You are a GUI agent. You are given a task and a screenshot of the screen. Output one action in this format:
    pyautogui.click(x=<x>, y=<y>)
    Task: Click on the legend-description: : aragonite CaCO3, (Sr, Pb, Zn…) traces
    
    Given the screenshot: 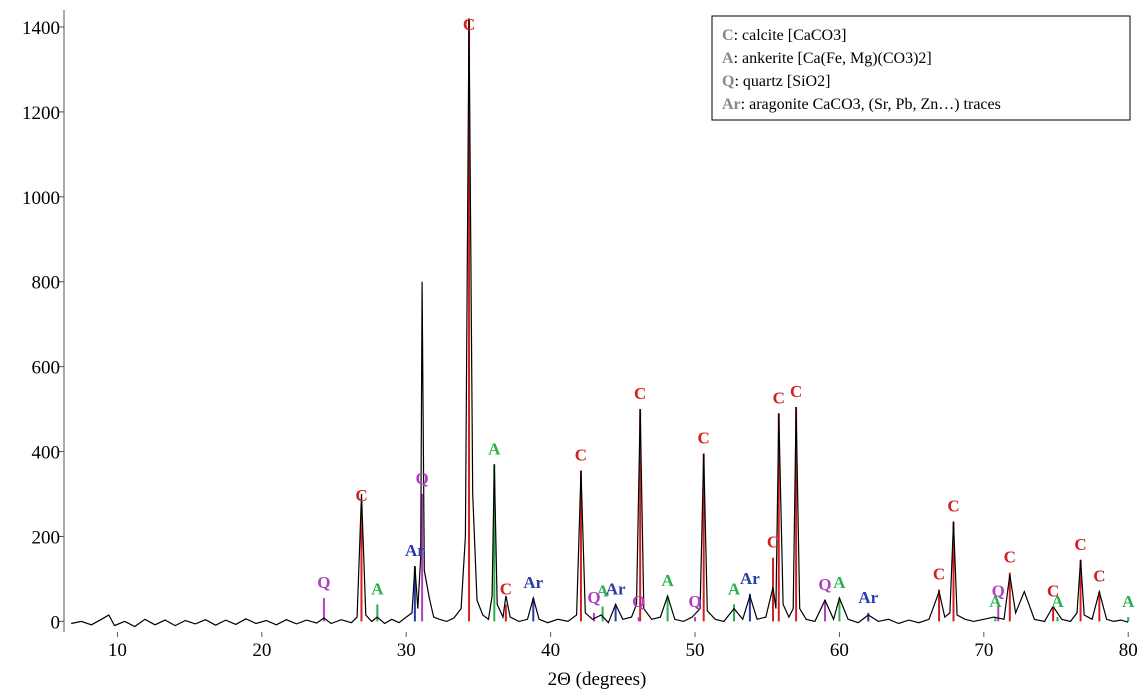 What is the action you would take?
    pyautogui.click(x=871, y=104)
    